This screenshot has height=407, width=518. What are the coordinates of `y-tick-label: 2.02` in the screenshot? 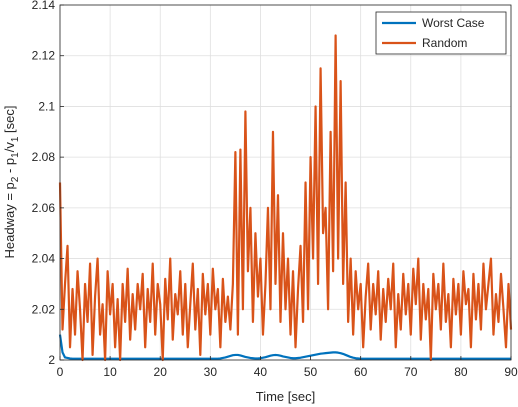 It's located at (44, 309).